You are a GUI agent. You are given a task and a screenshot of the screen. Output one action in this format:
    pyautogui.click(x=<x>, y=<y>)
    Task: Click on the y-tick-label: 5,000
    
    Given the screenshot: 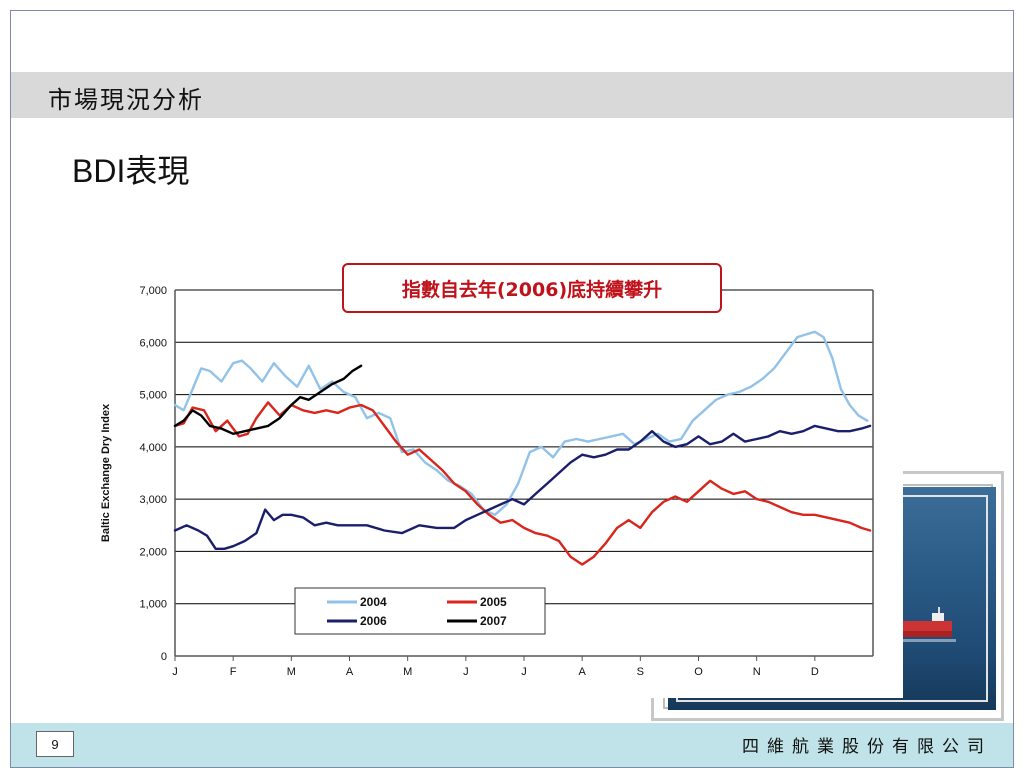 What is the action you would take?
    pyautogui.click(x=153, y=396)
    